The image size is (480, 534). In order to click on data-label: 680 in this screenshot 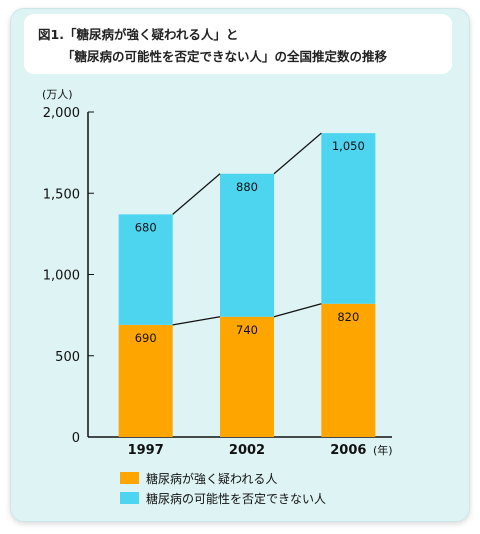, I will do `click(146, 227)`.